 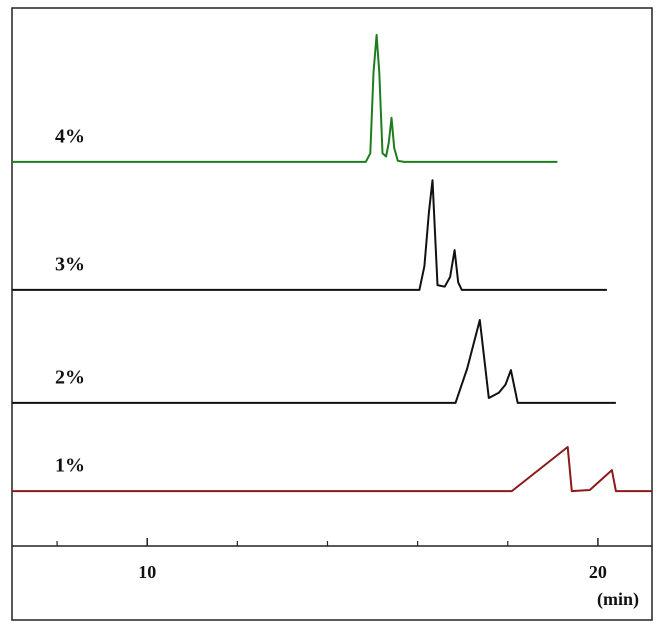 What do you see at coordinates (618, 599) in the screenshot?
I see `x-axis-label: (min)` at bounding box center [618, 599].